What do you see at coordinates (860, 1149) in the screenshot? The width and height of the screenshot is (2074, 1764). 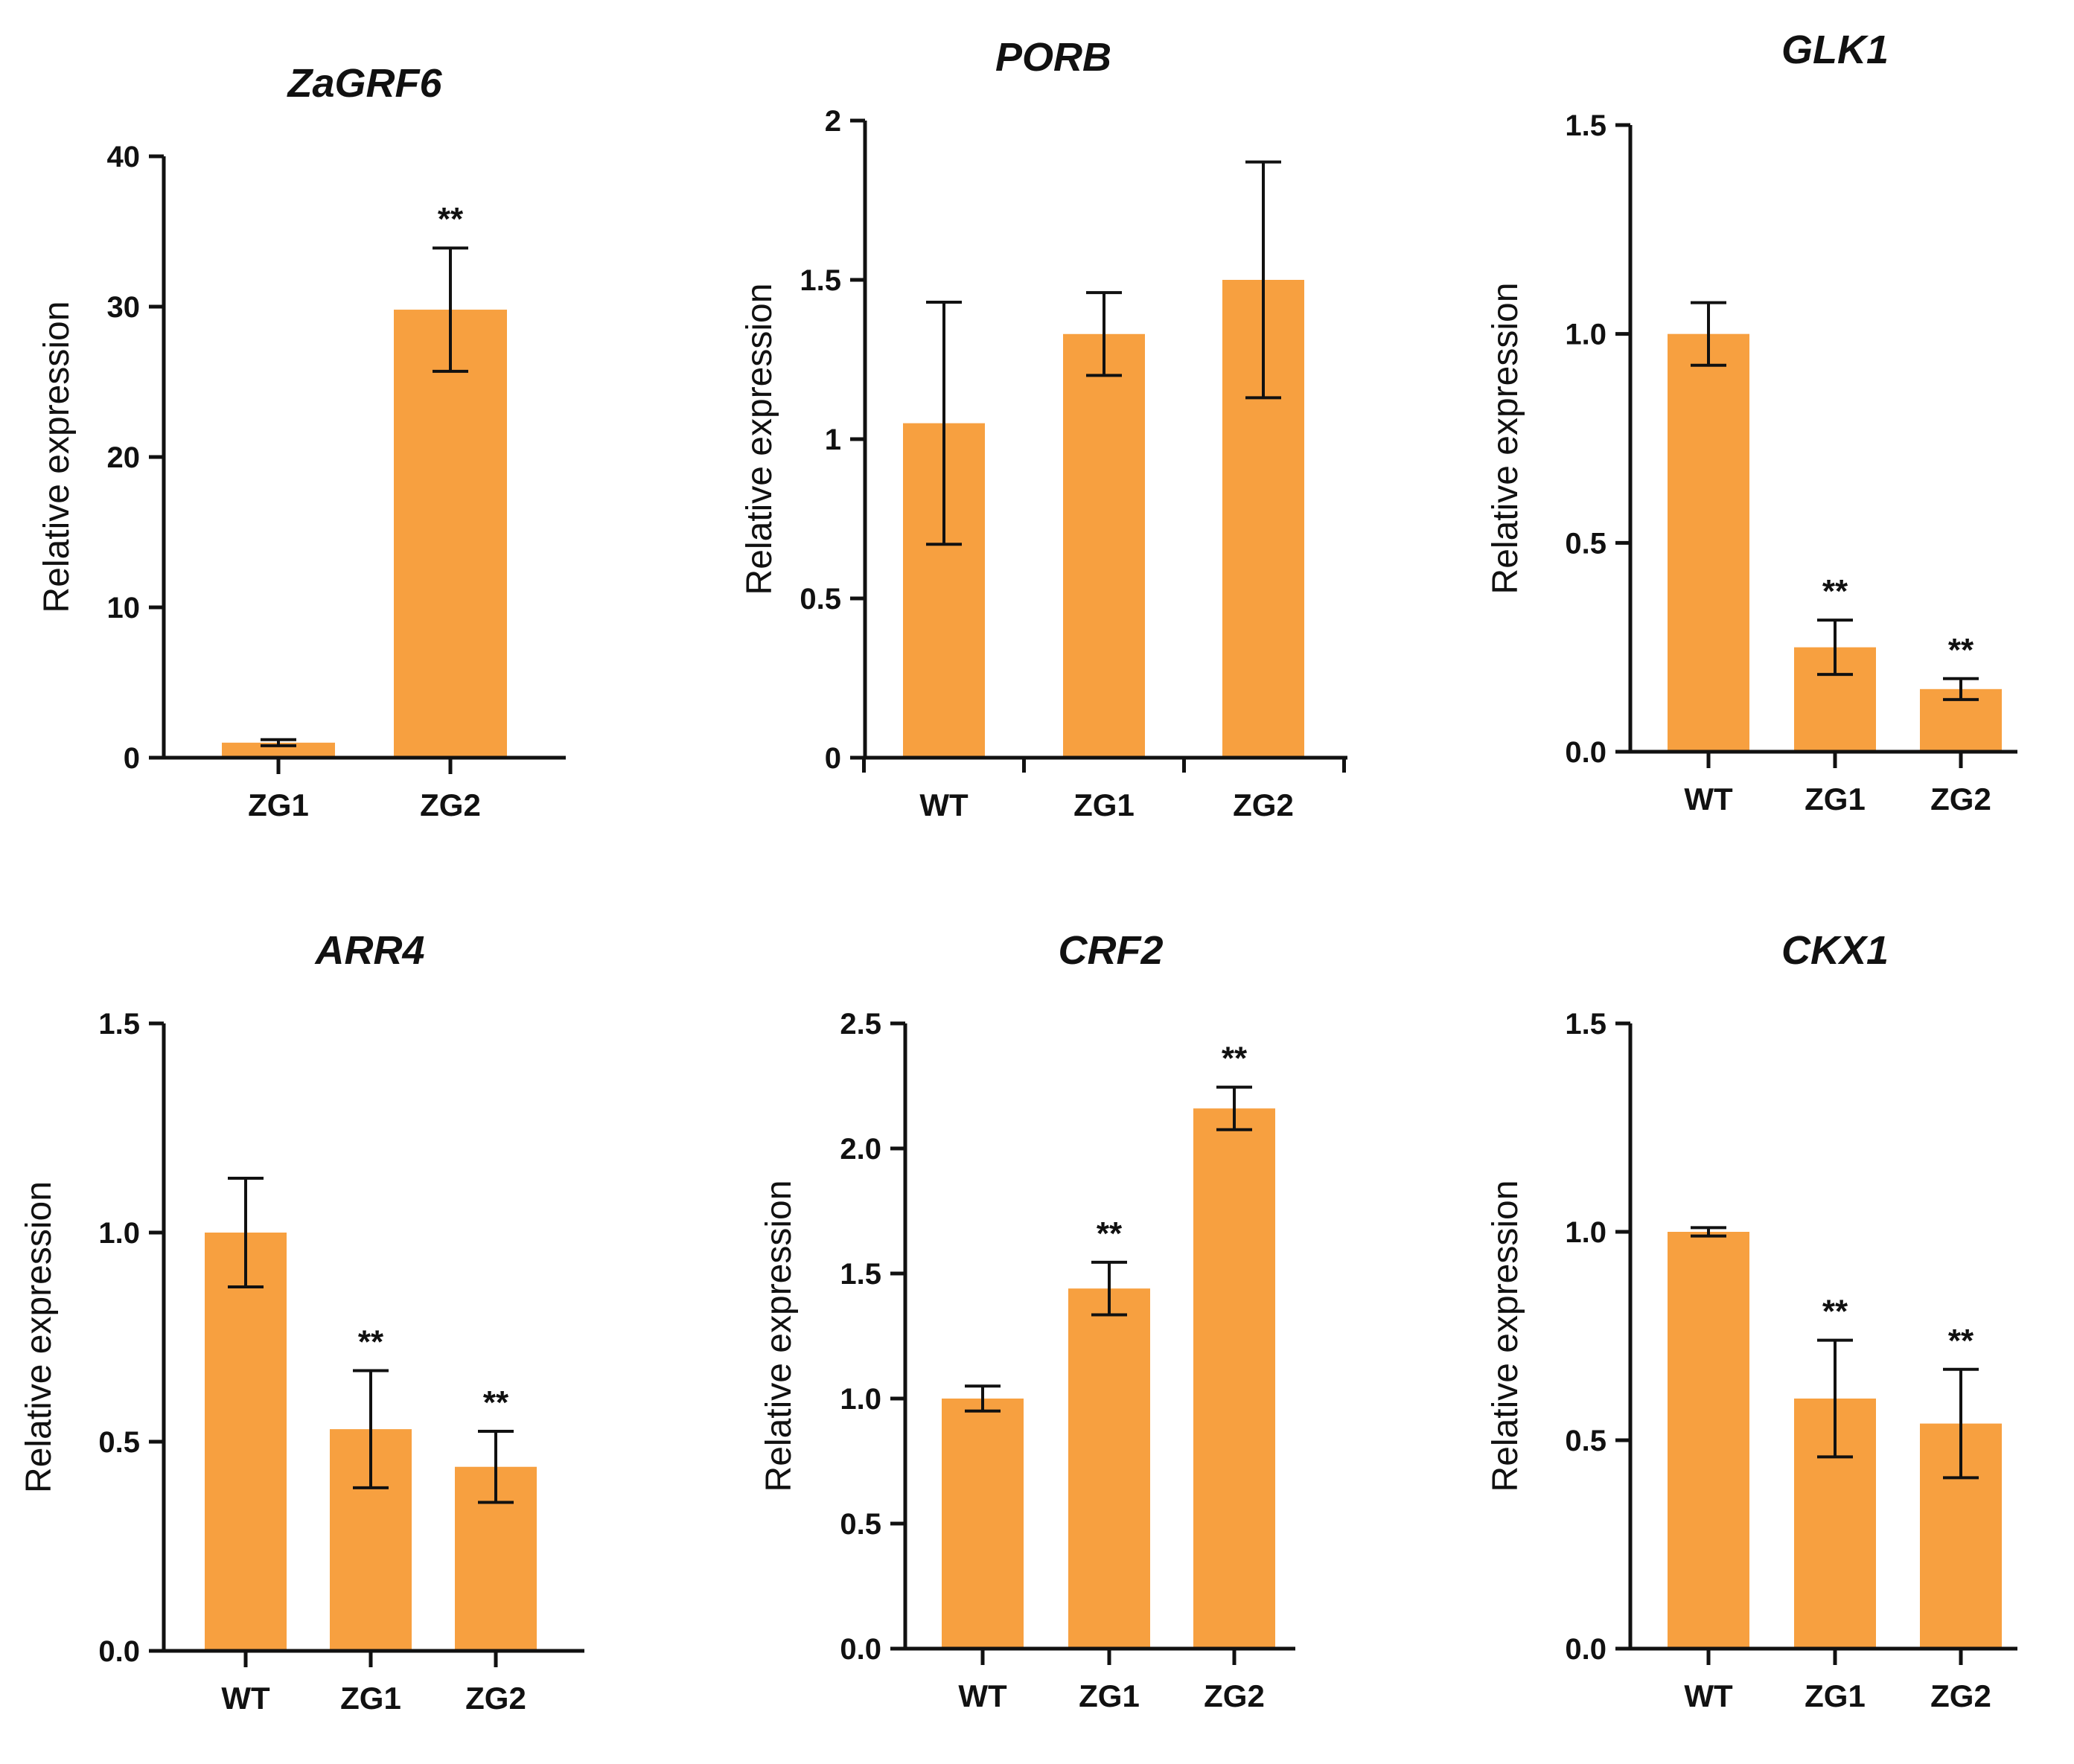 I see `y-tick-label: 2.0` at bounding box center [860, 1149].